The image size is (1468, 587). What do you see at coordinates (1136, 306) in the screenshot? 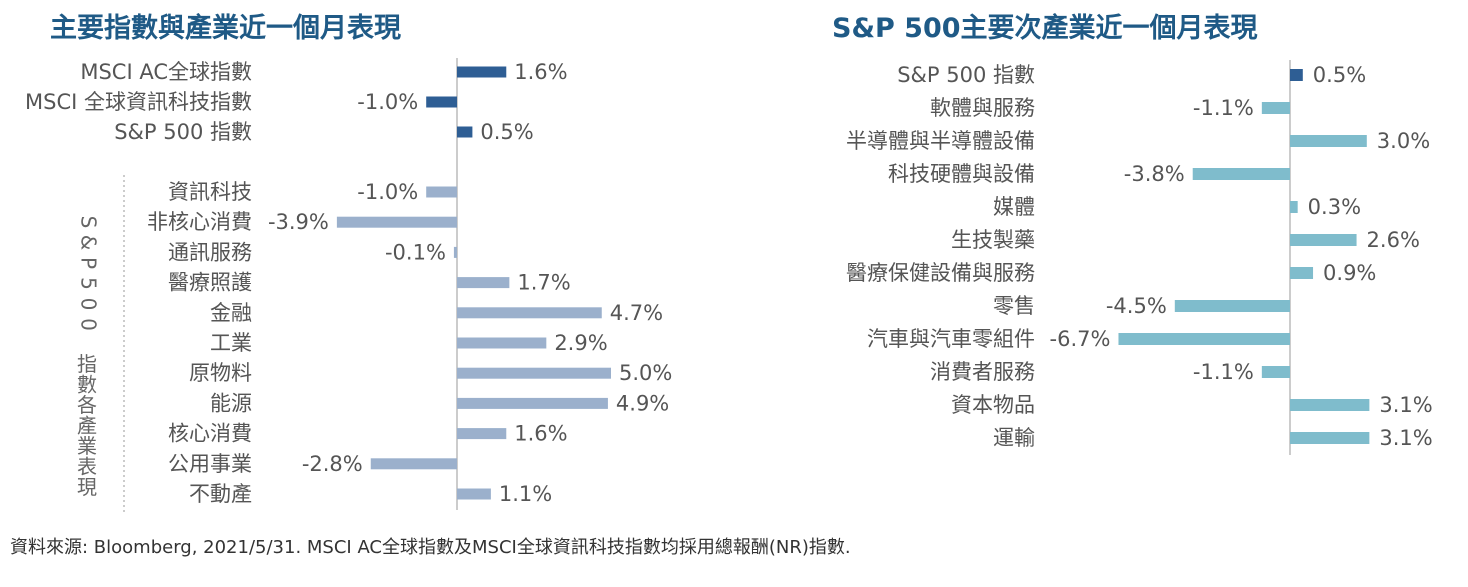
I see `right-value-label: -4.5%` at bounding box center [1136, 306].